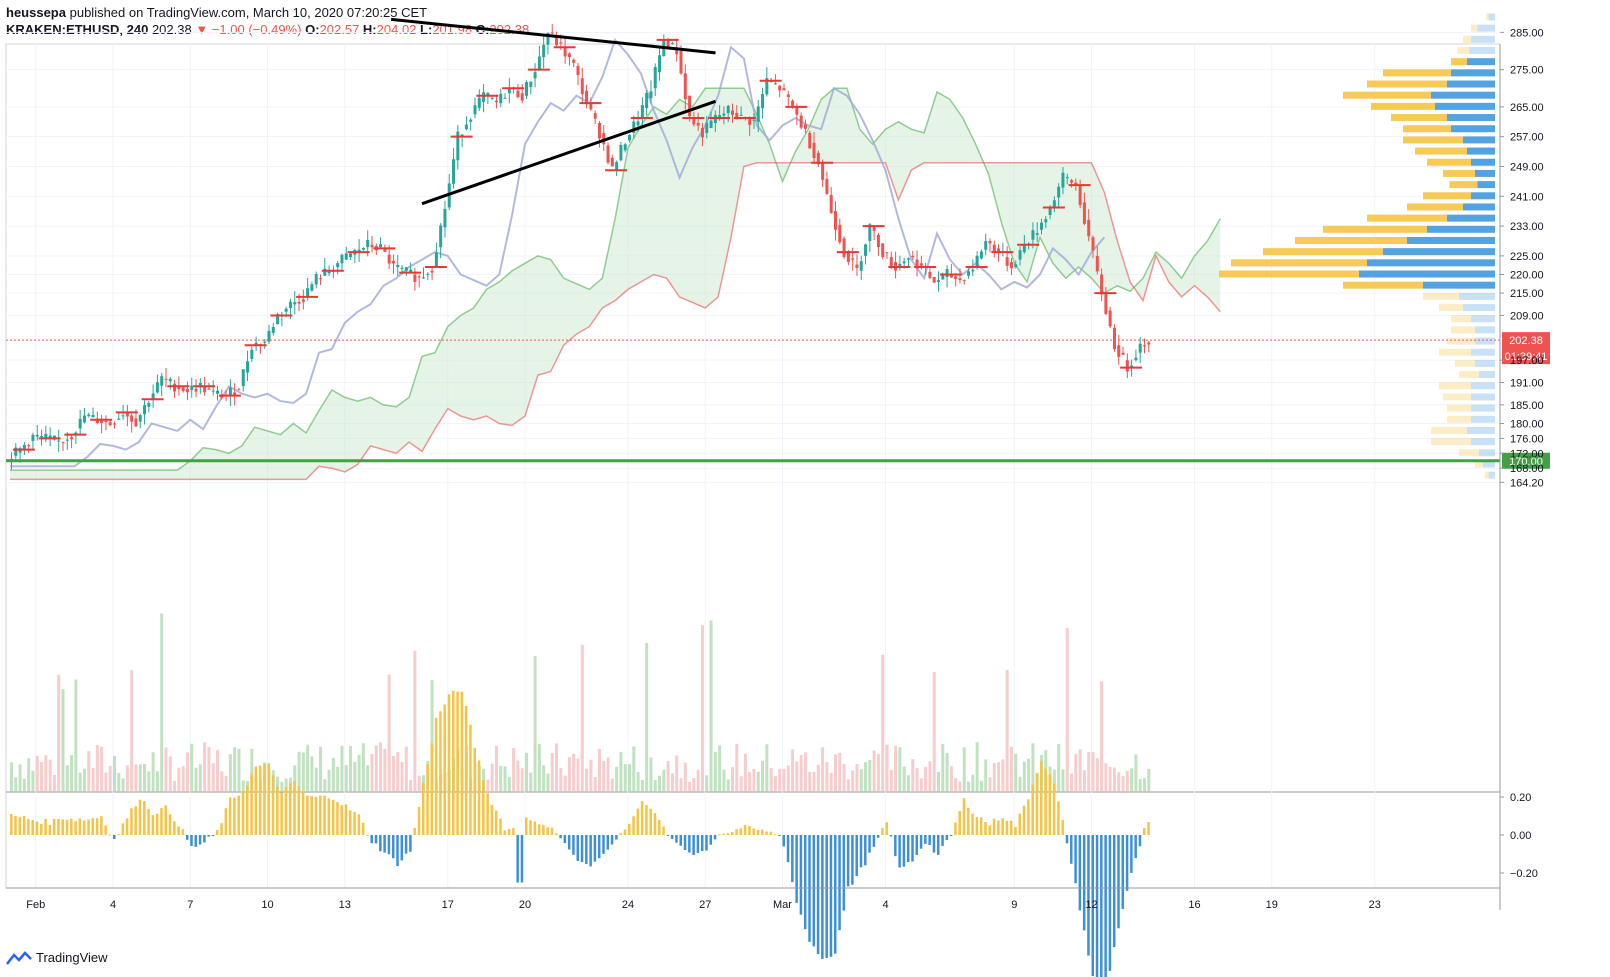  What do you see at coordinates (190, 905) in the screenshot?
I see `time-tick-label: 7` at bounding box center [190, 905].